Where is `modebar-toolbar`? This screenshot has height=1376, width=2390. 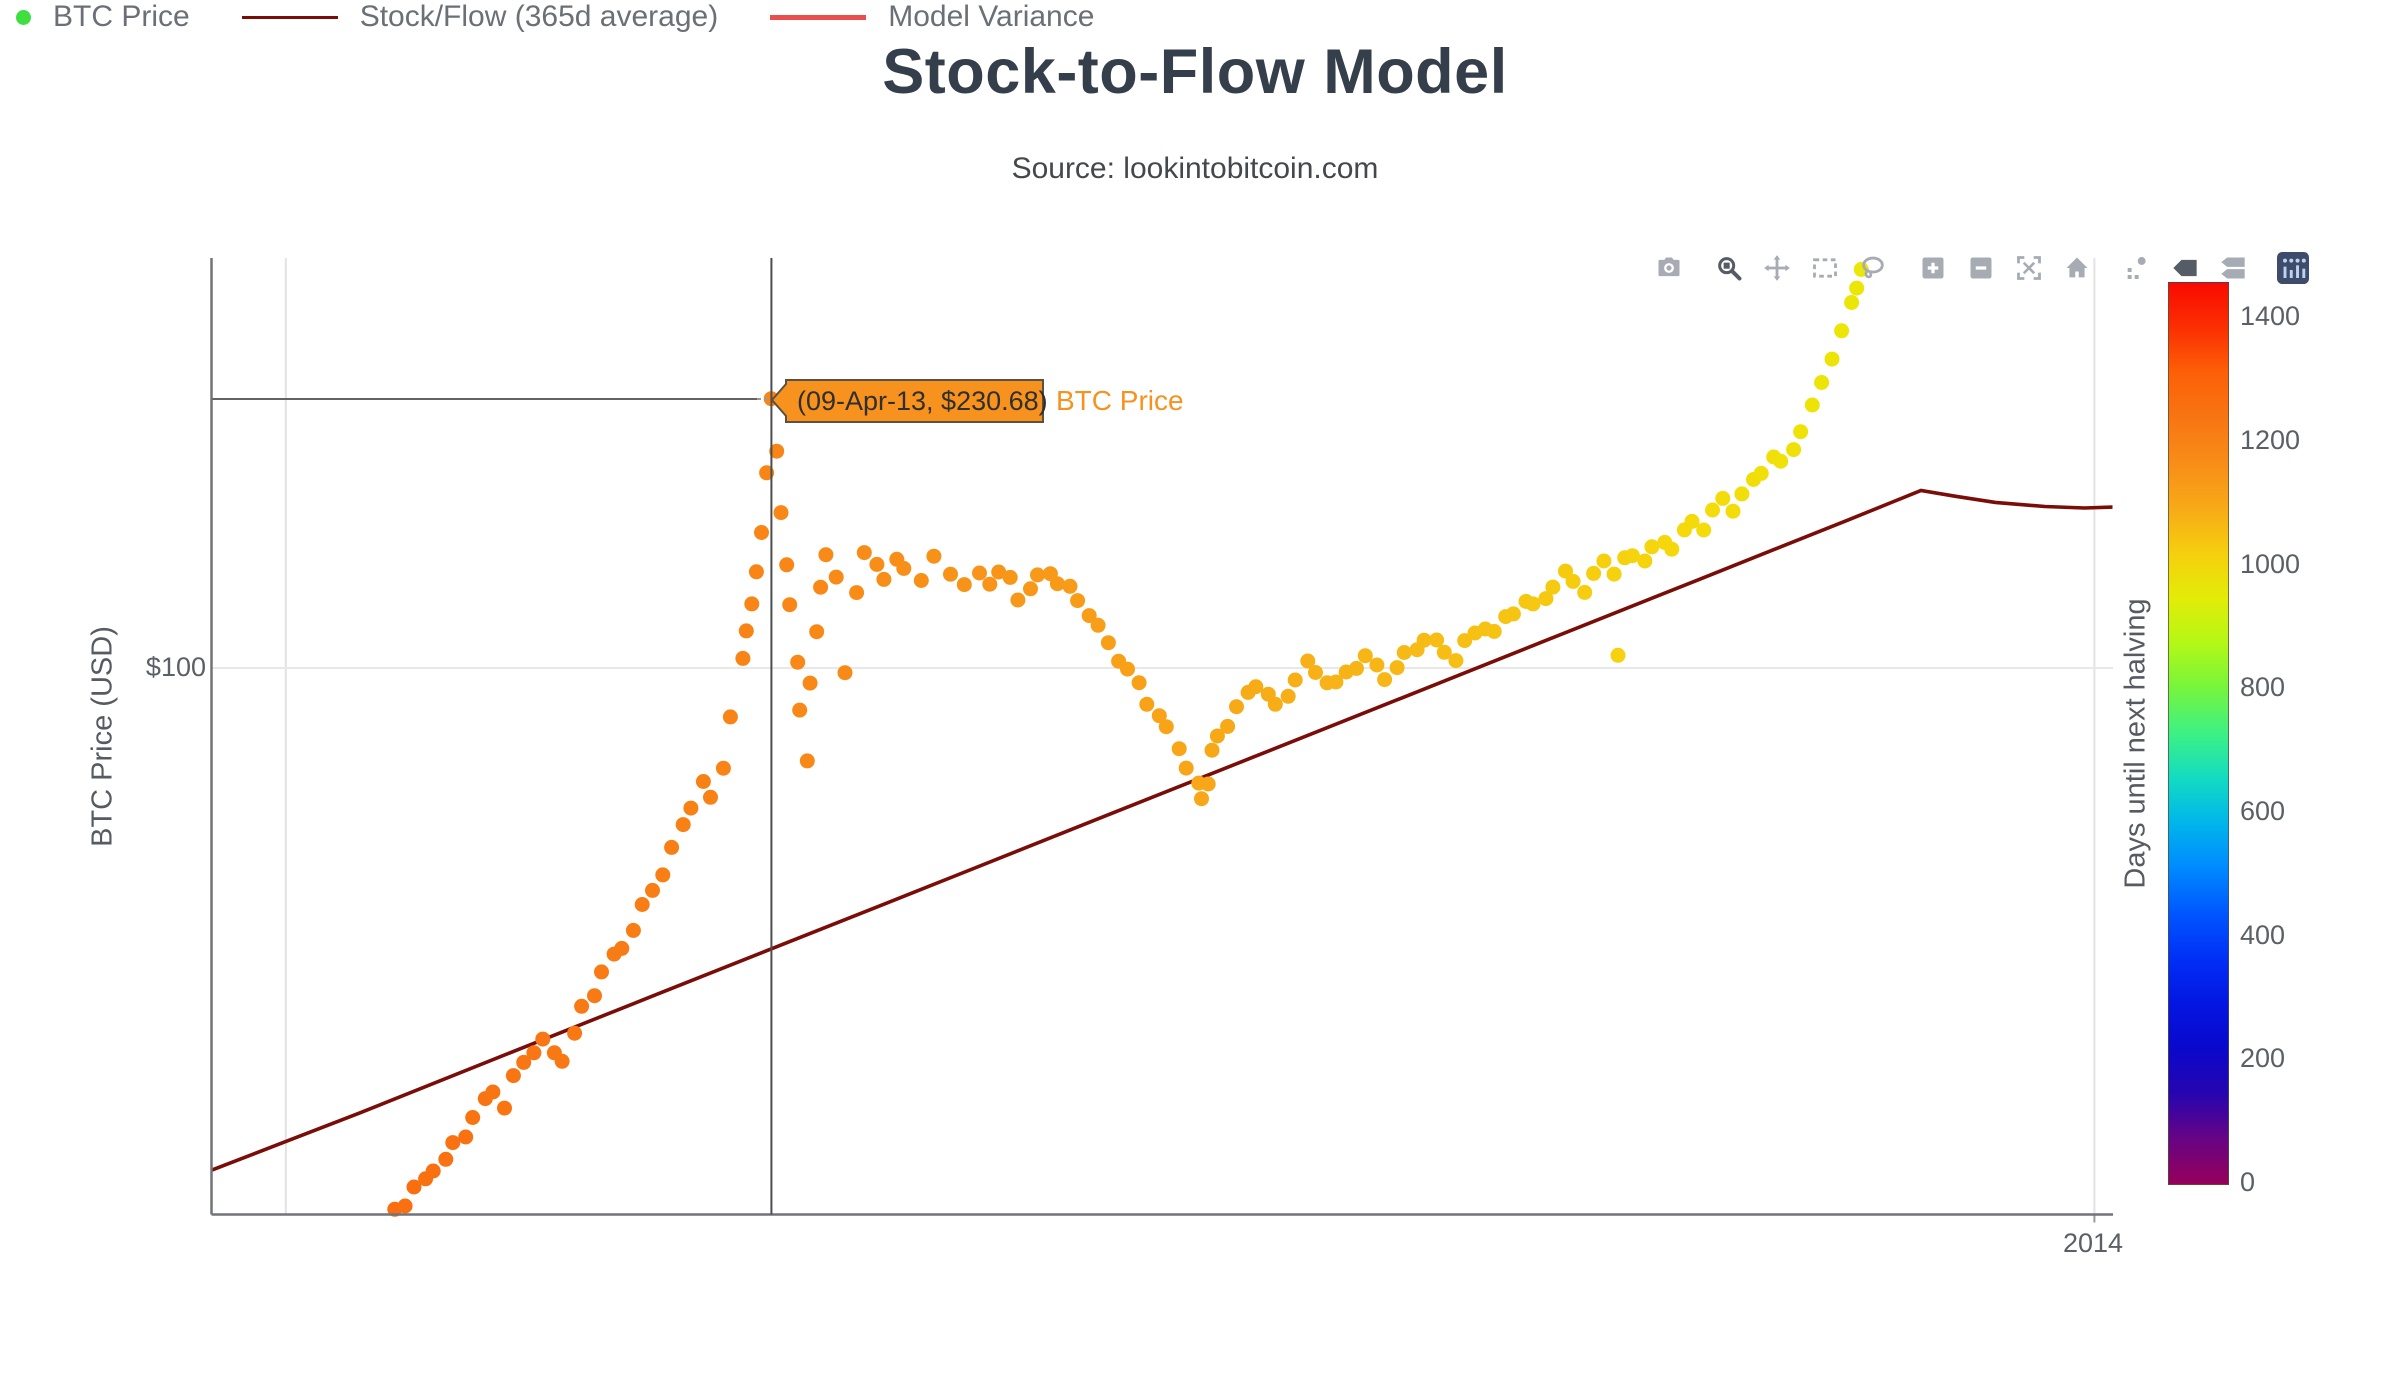
modebar-toolbar is located at coordinates (1981, 268).